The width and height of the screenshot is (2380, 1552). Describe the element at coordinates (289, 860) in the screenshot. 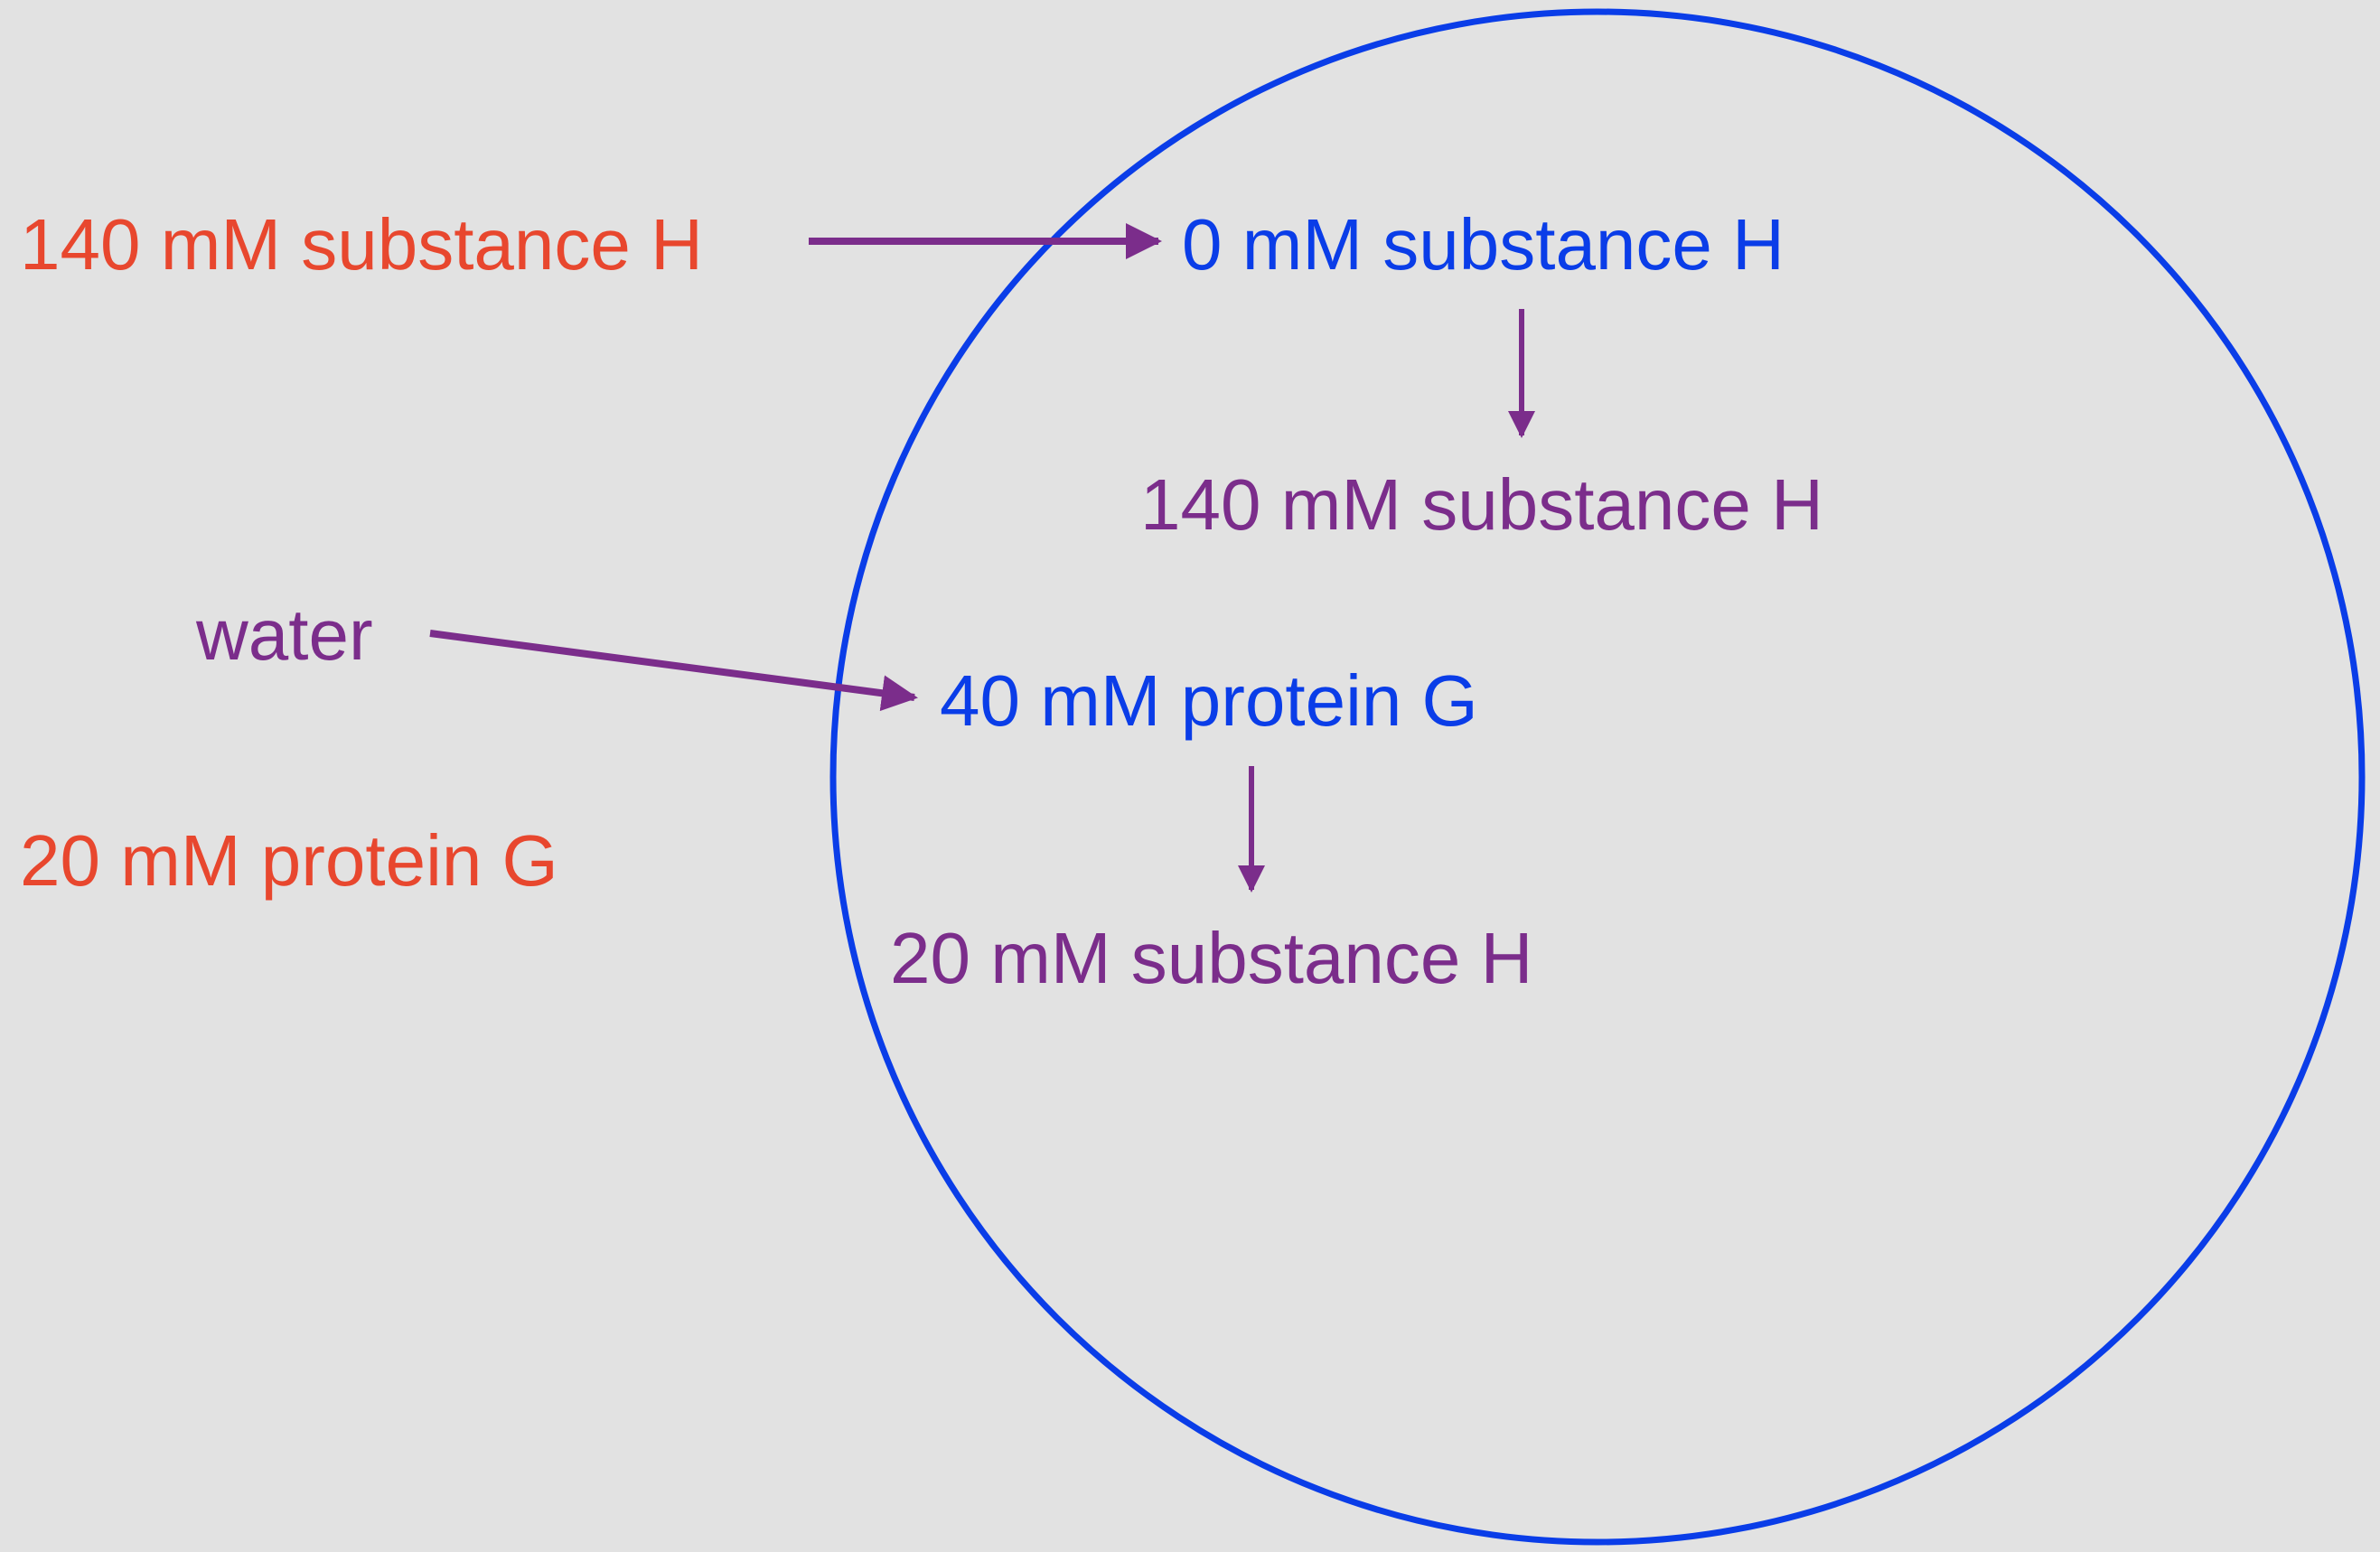

I see `outside-protein-label: 20 mM protein G` at that location.